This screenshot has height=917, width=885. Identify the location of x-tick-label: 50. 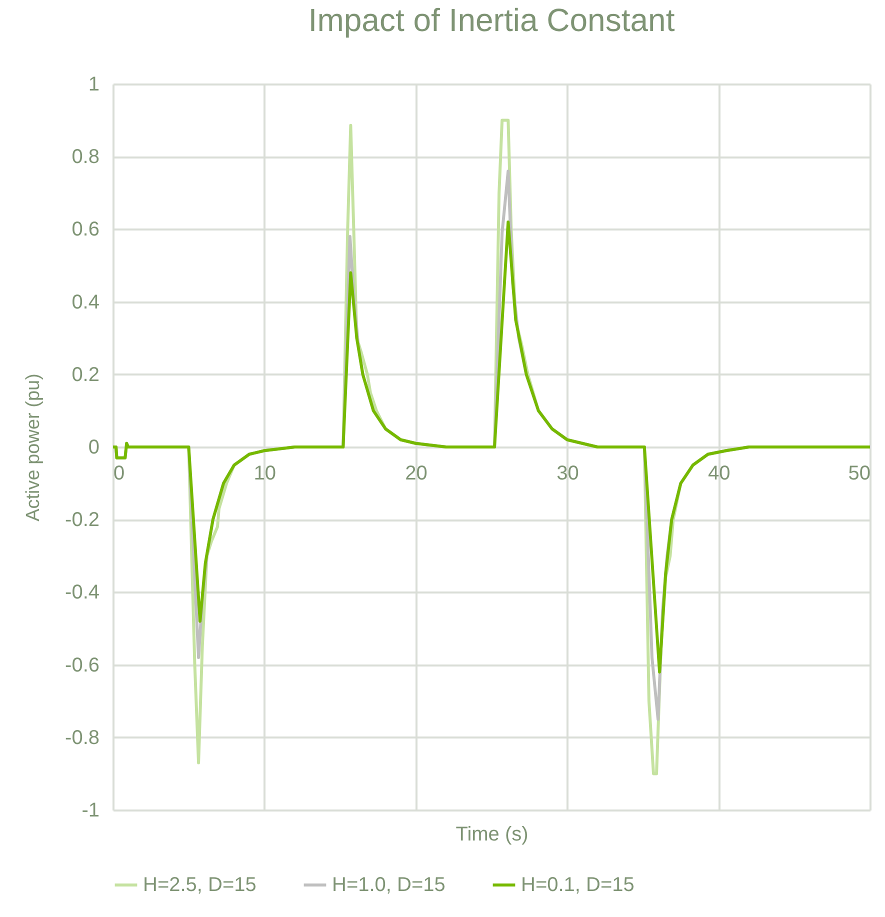
(859, 473).